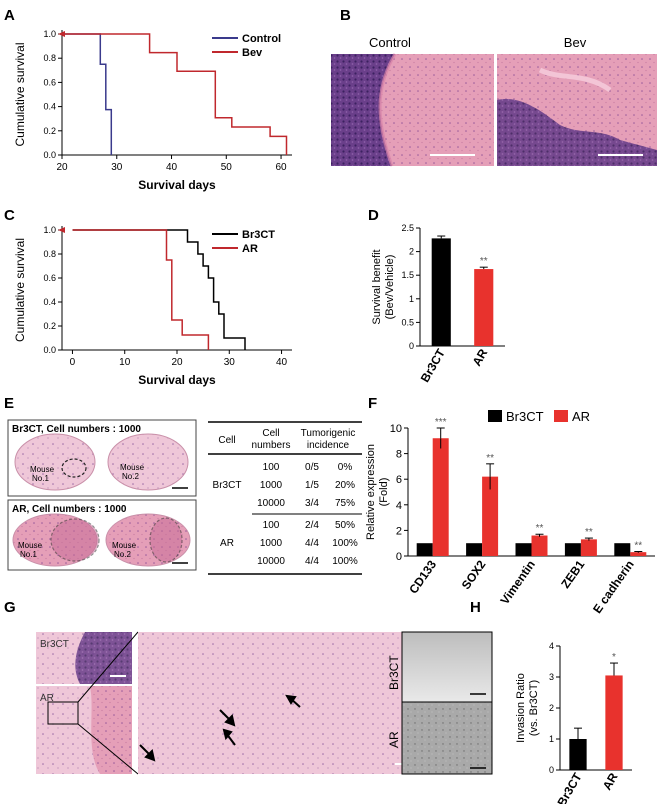 This screenshot has height=804, width=660. I want to click on legend-label: Br3CT, so click(525, 416).